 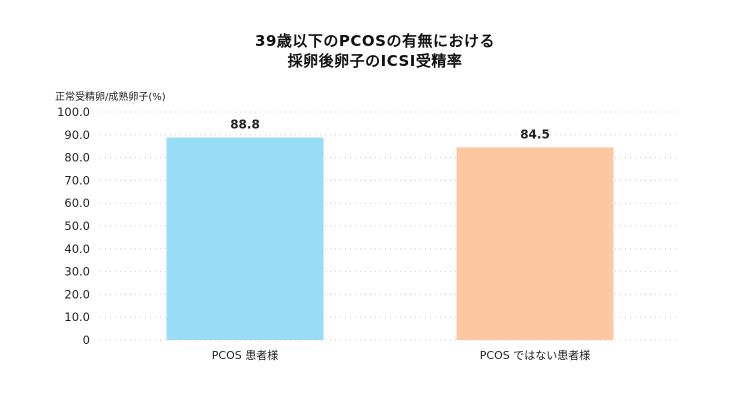 What do you see at coordinates (535, 134) in the screenshot?
I see `data-label: 84.5` at bounding box center [535, 134].